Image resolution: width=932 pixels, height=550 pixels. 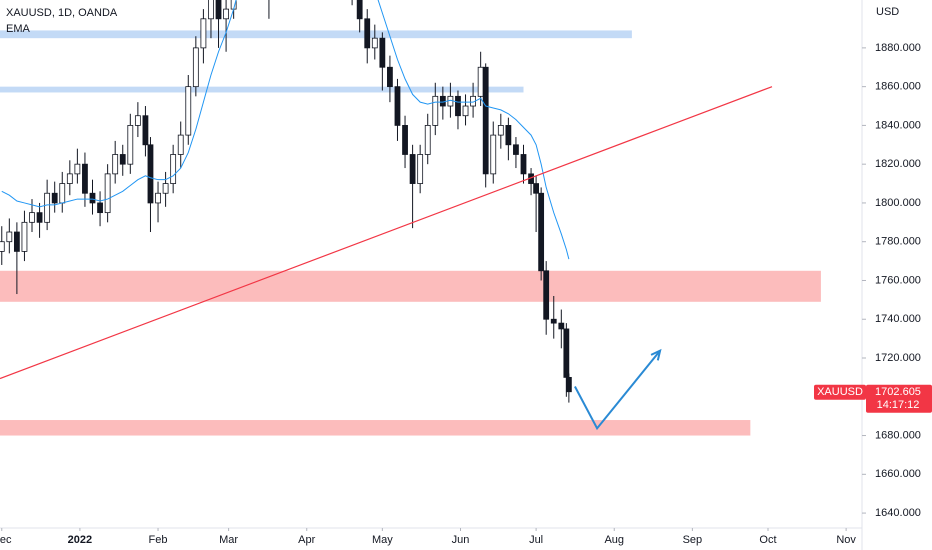 What do you see at coordinates (898, 164) in the screenshot?
I see `y-tick-label: 1820.000` at bounding box center [898, 164].